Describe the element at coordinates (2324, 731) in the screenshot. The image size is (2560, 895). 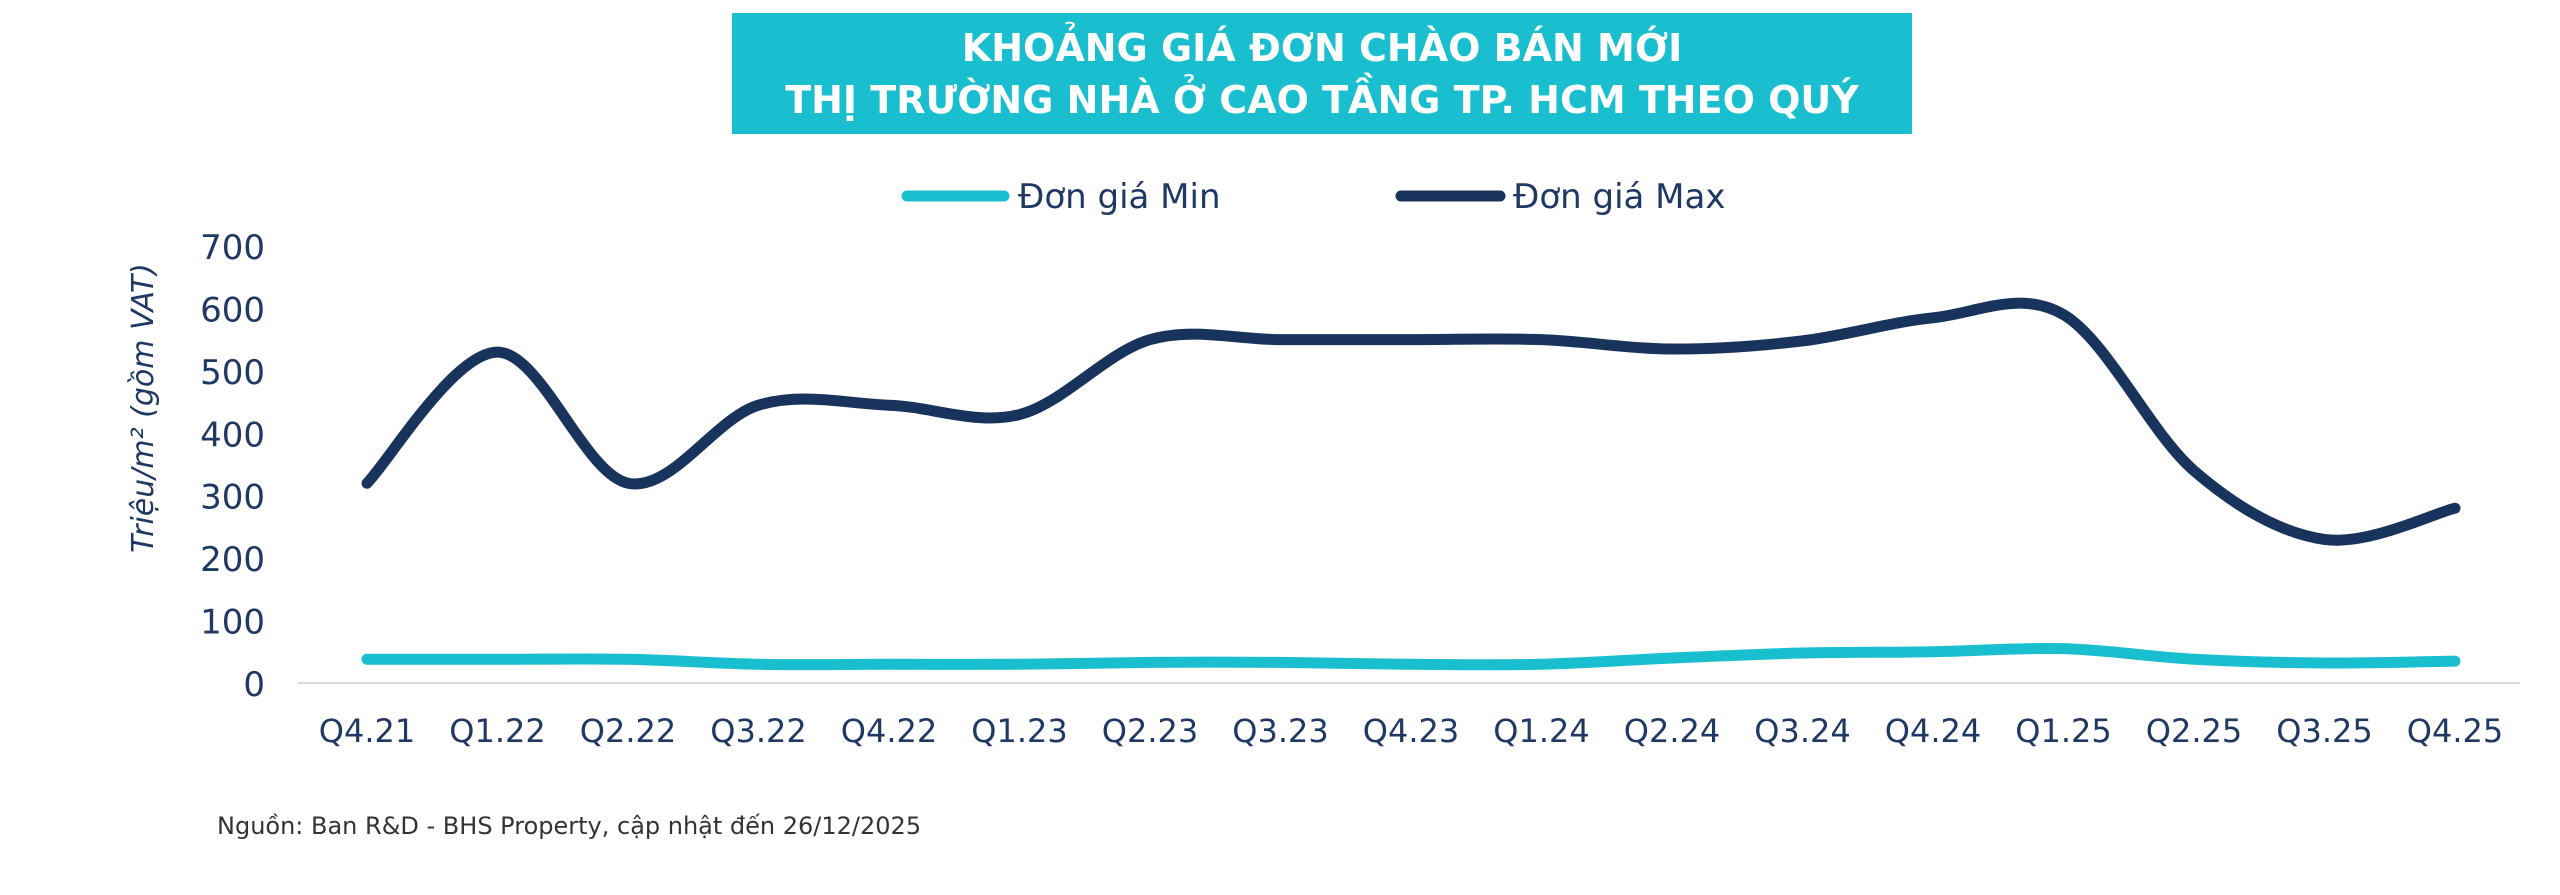
I see `x-tick-label: Q3.25` at that location.